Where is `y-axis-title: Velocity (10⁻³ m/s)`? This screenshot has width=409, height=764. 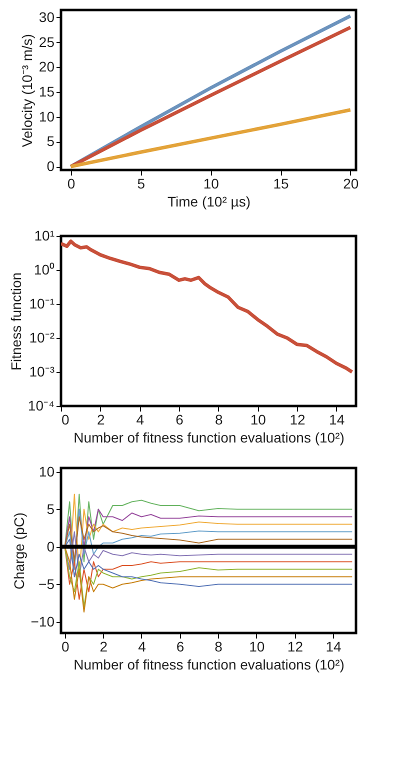 y-axis-title: Velocity (10⁻³ m/s) is located at coordinates (26, 91).